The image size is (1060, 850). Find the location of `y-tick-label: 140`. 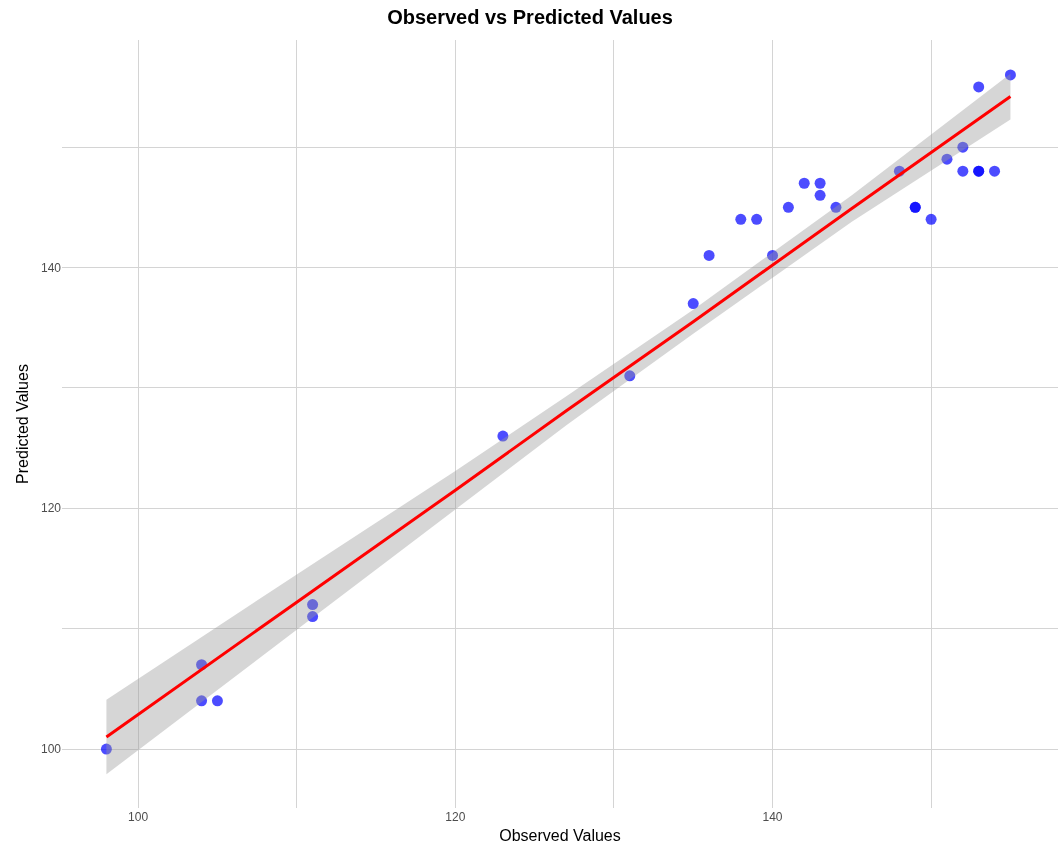

y-tick-label: 140 is located at coordinates (51, 267).